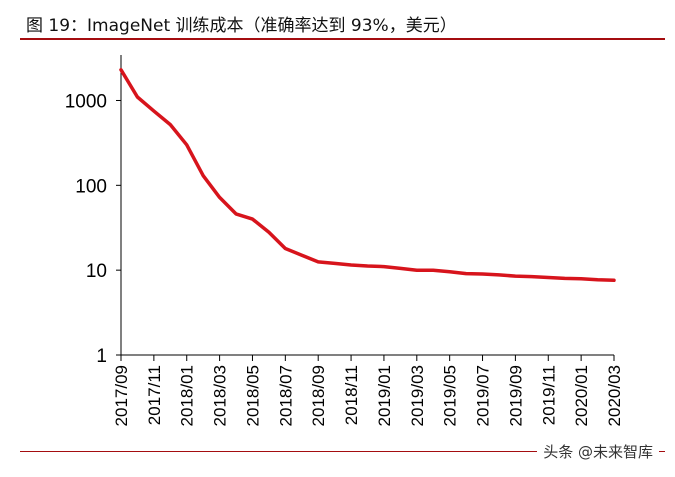  I want to click on title-bar: 图 19：ImageNet 训练成本（准确率达到 93%，美元）, so click(342, 24).